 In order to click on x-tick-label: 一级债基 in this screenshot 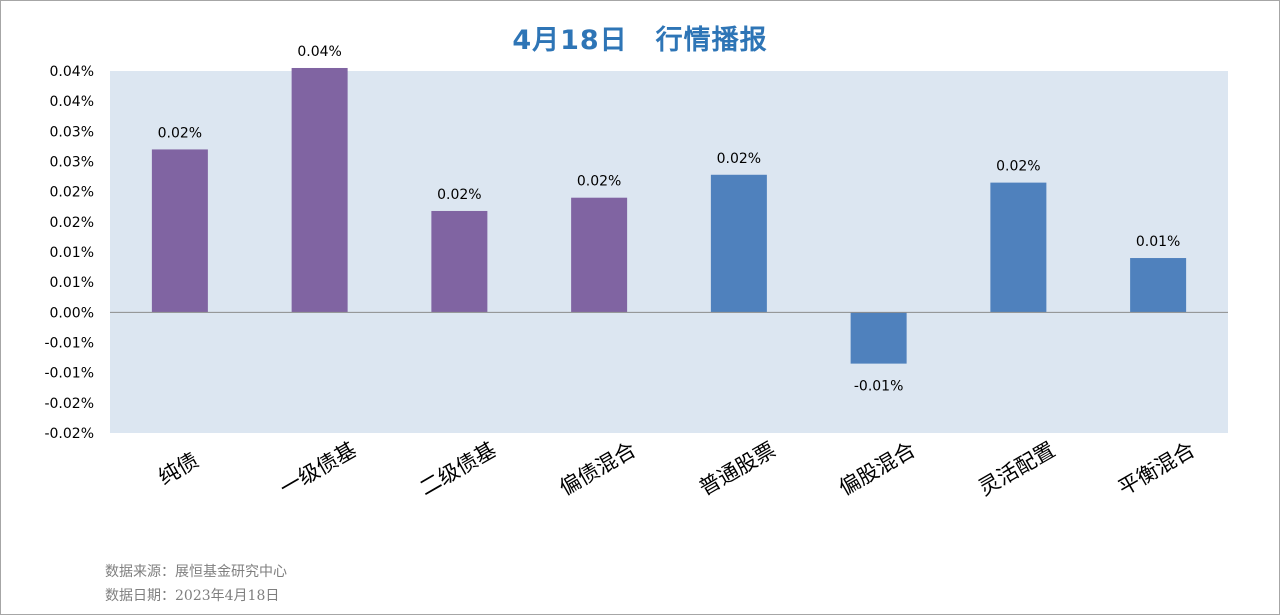, I will do `click(318, 469)`.